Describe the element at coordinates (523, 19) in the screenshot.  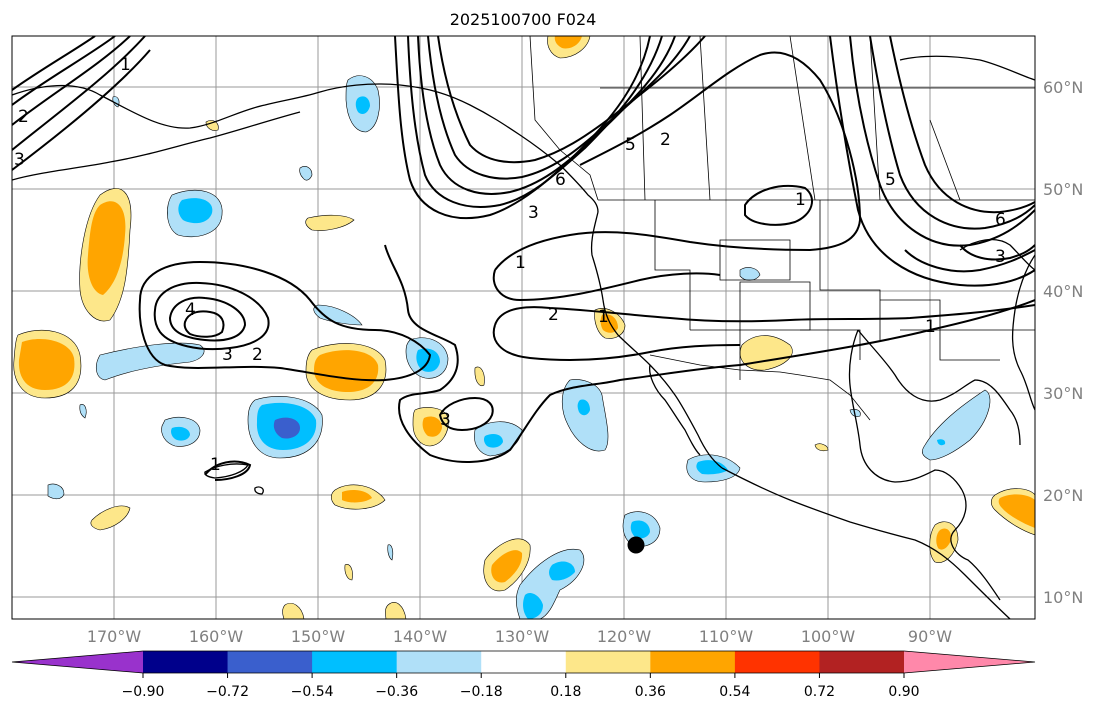
I see `map-title: 2025100700 F024` at that location.